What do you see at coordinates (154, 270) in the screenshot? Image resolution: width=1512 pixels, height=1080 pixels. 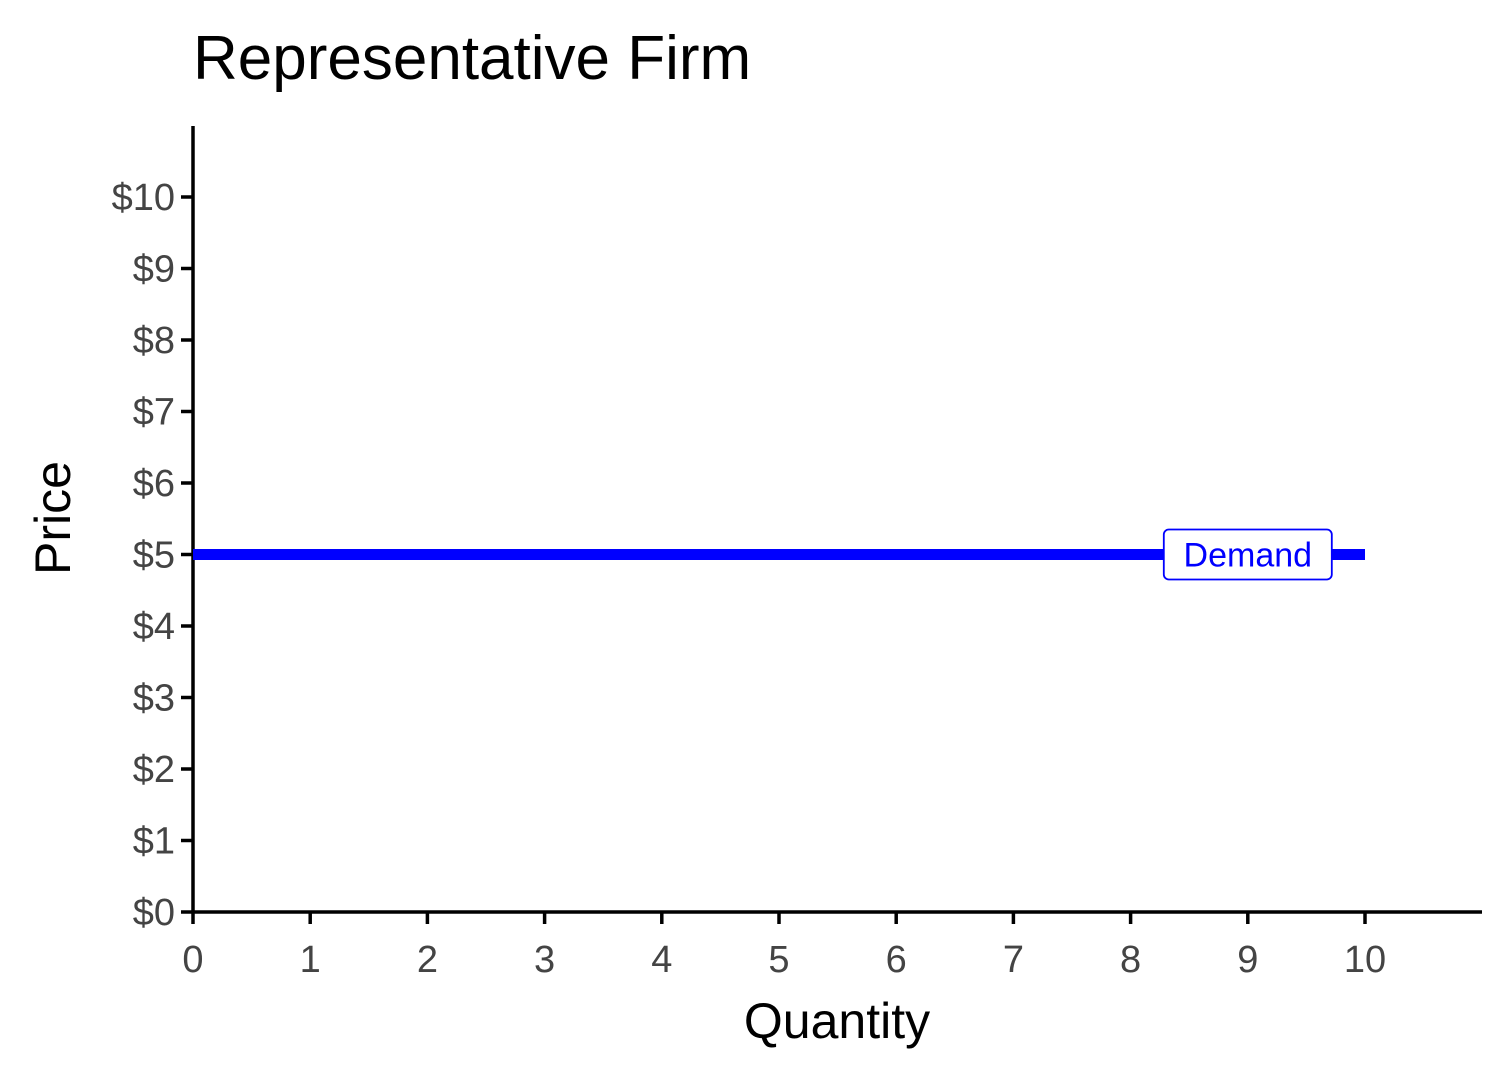 I see `y-tick-label: $9` at bounding box center [154, 270].